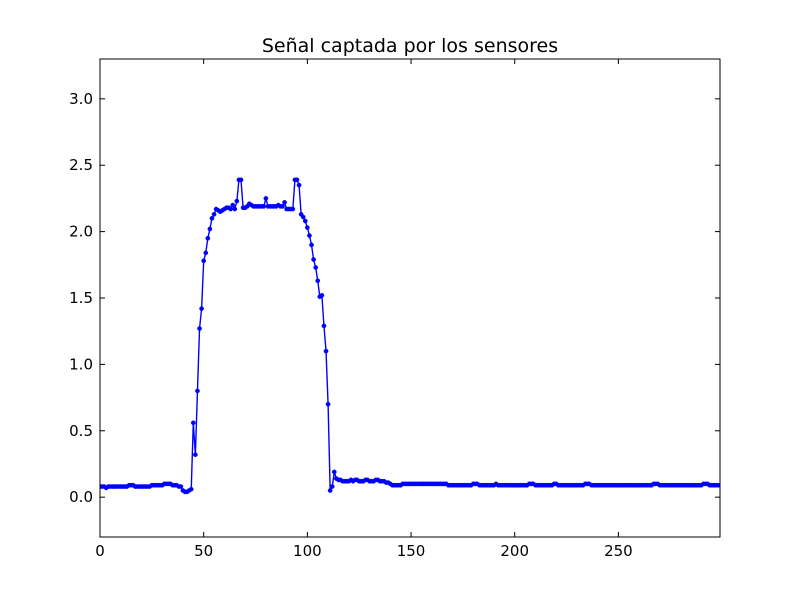  What do you see at coordinates (410, 46) in the screenshot?
I see `chart-title: Señal captada por los sensores` at bounding box center [410, 46].